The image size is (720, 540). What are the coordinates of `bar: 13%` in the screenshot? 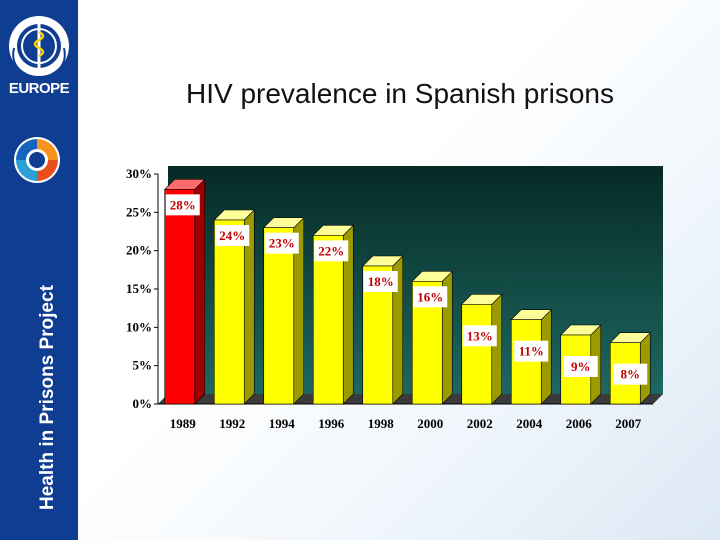 It's located at (482, 349).